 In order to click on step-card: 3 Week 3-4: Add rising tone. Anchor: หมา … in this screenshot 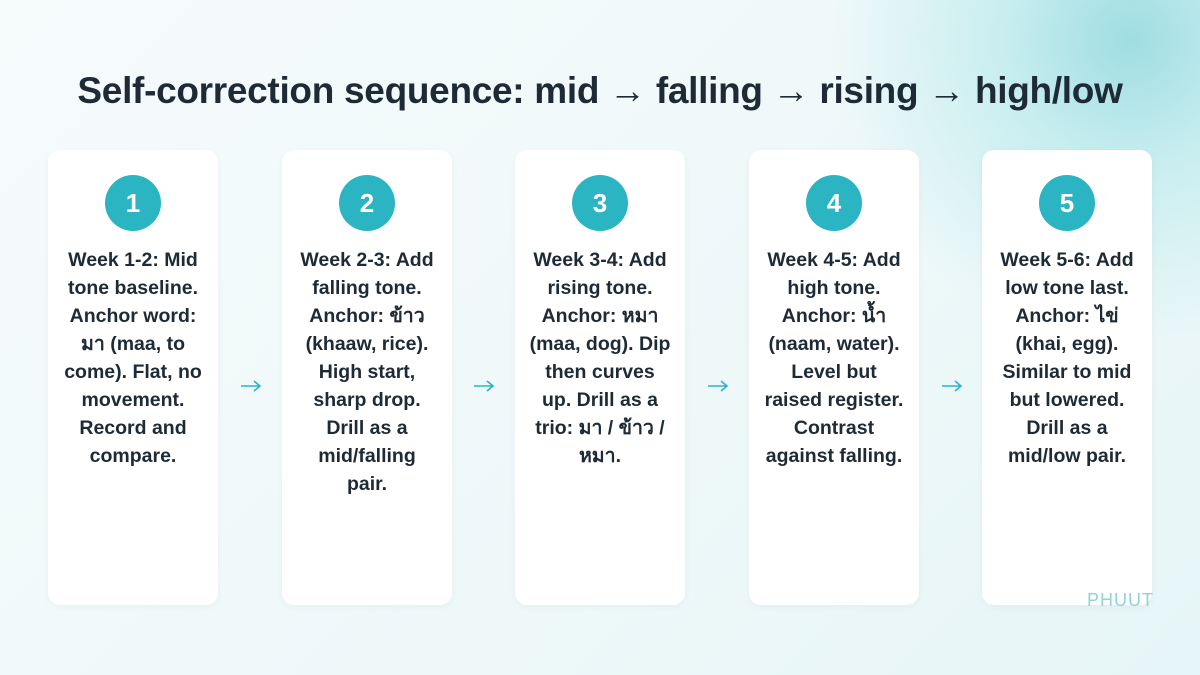, I will do `click(600, 377)`.